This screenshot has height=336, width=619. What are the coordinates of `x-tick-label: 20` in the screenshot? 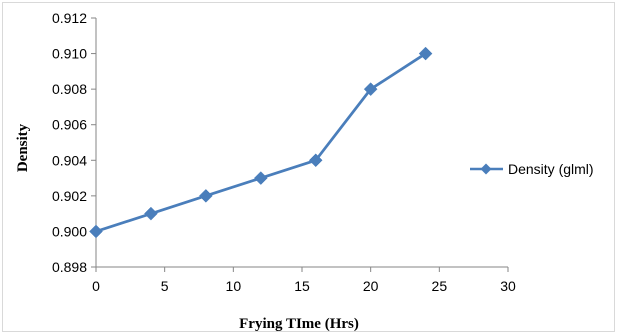 It's located at (371, 286).